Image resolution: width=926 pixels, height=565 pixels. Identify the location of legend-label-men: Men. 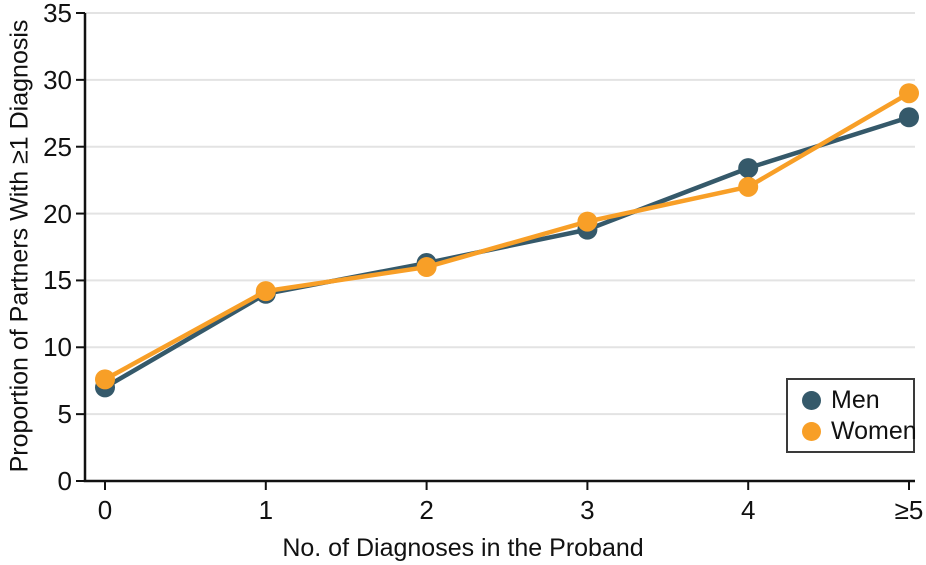
(855, 400).